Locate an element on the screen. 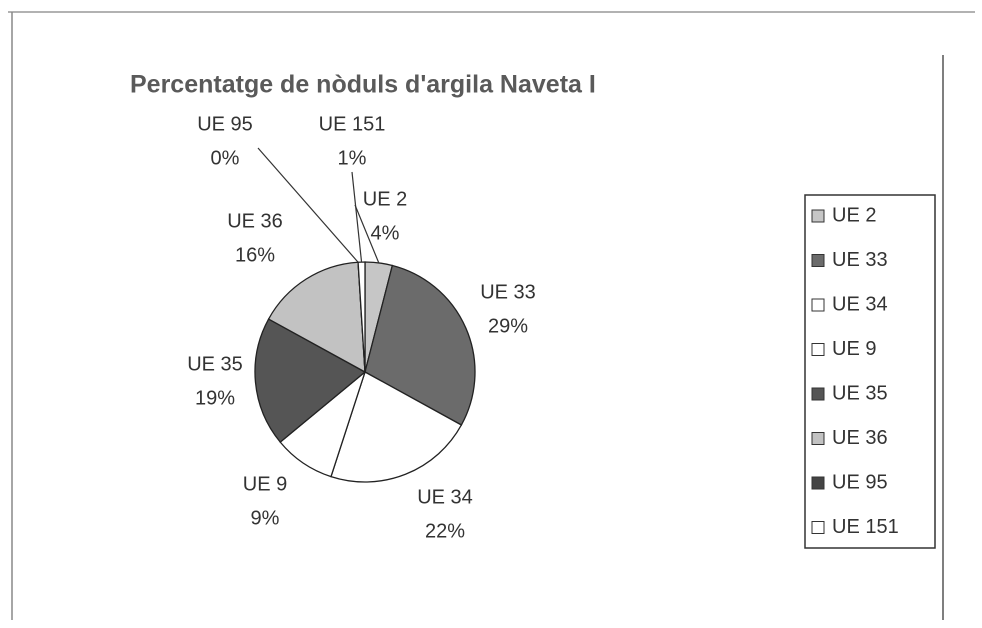 Image resolution: width=982 pixels, height=628 pixels. legend-label: UE 151 is located at coordinates (865, 527).